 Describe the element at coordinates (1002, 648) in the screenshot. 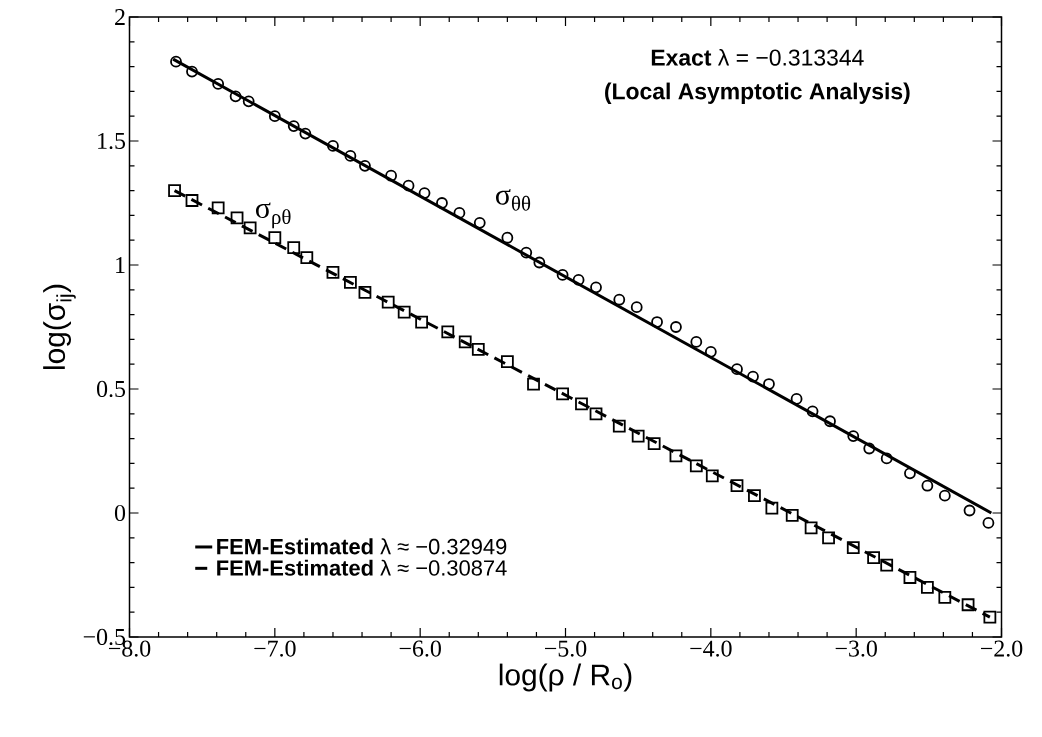

I see `x-tick-label: −2.0` at that location.